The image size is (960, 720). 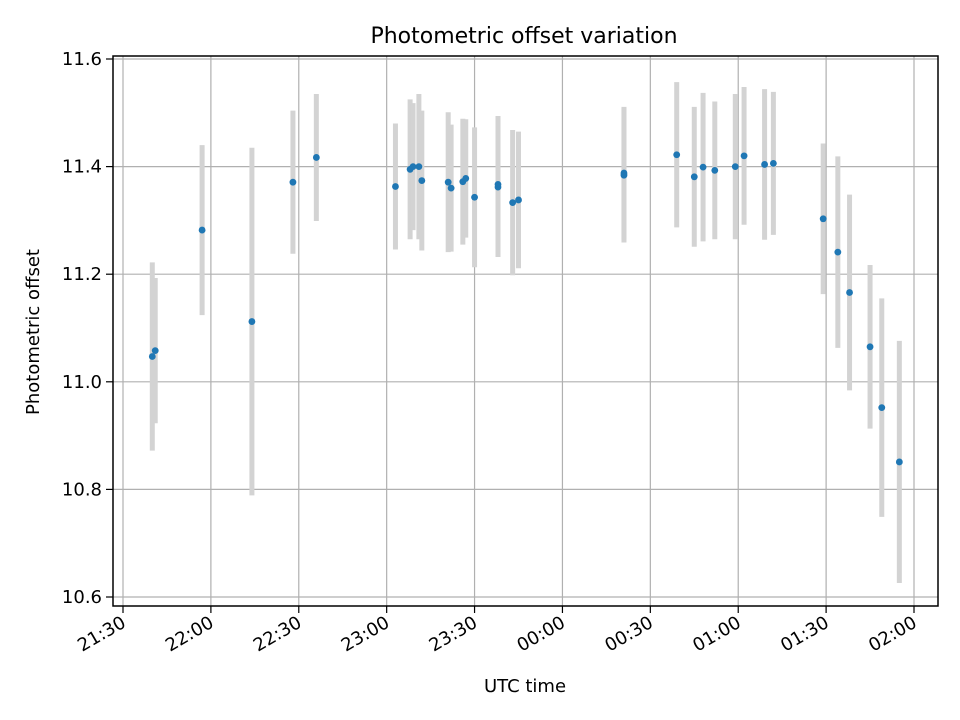 I want to click on y-tick-label: 10.6, so click(x=82, y=597).